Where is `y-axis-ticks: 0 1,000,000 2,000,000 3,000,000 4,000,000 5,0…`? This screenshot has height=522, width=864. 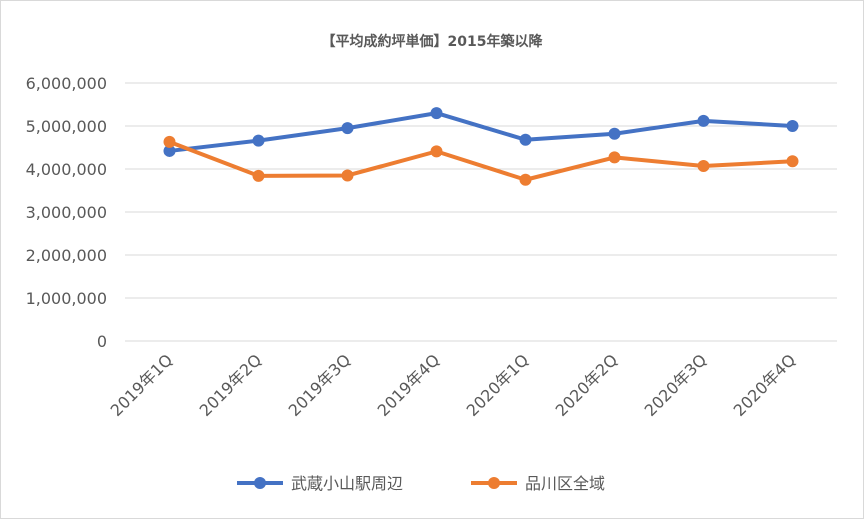 y-axis-ticks: 0 1,000,000 2,000,000 3,000,000 4,000,000 5,0… is located at coordinates (66, 212).